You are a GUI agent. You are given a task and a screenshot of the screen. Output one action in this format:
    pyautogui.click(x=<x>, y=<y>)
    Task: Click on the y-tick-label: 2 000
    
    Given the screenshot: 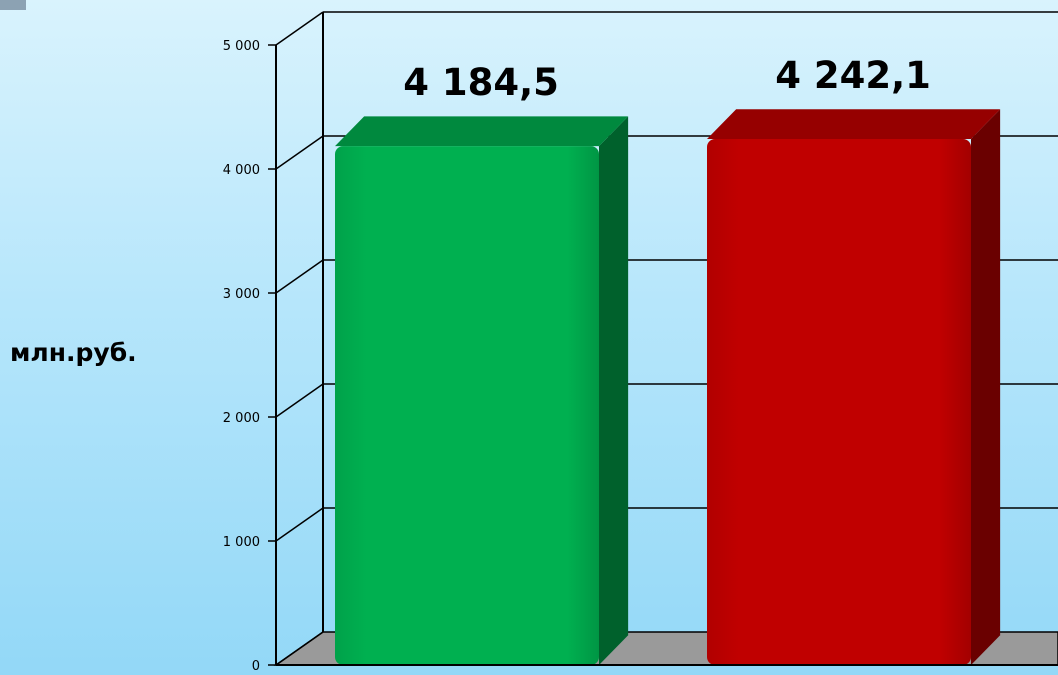 What is the action you would take?
    pyautogui.click(x=241, y=418)
    